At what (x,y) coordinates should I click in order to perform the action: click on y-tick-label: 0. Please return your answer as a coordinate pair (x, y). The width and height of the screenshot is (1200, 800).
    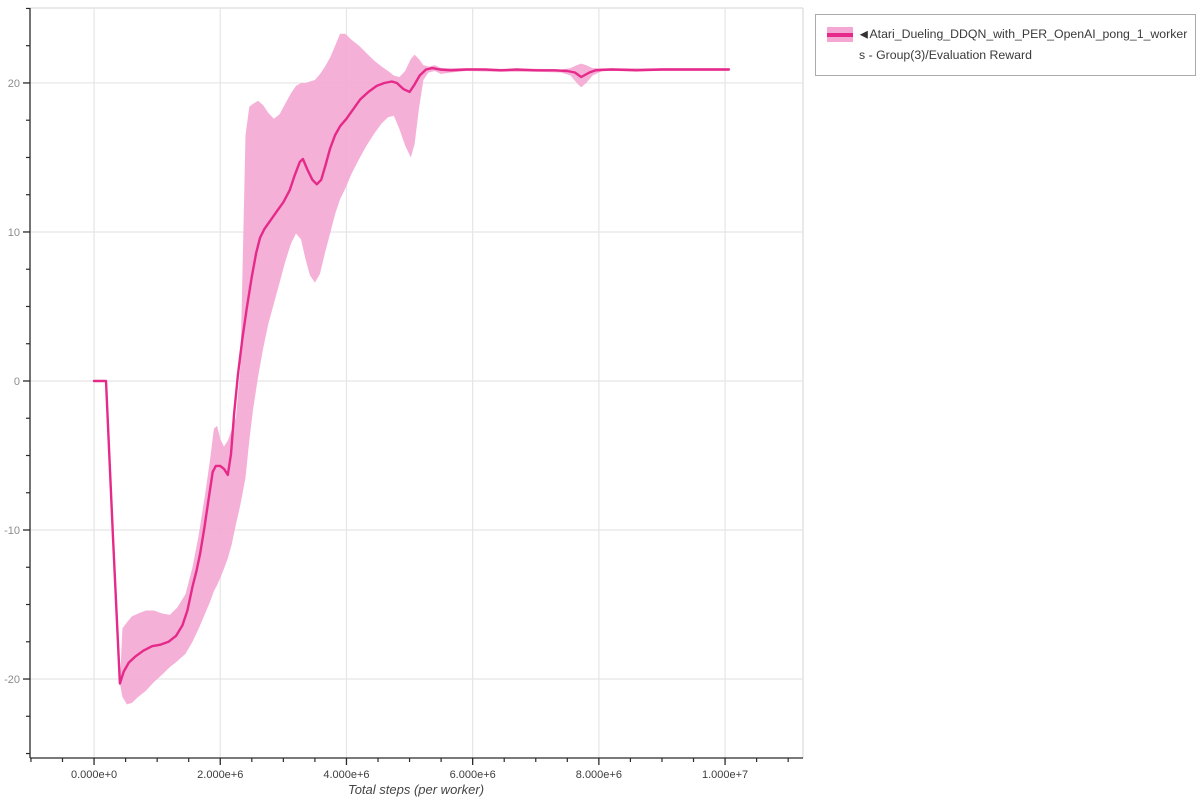
    Looking at the image, I should click on (17, 382).